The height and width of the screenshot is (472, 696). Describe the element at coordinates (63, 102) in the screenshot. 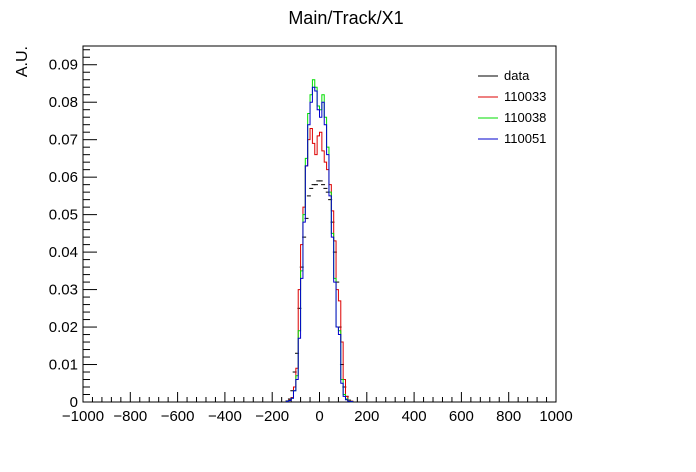

I see `y-tick-label: 0.08` at that location.